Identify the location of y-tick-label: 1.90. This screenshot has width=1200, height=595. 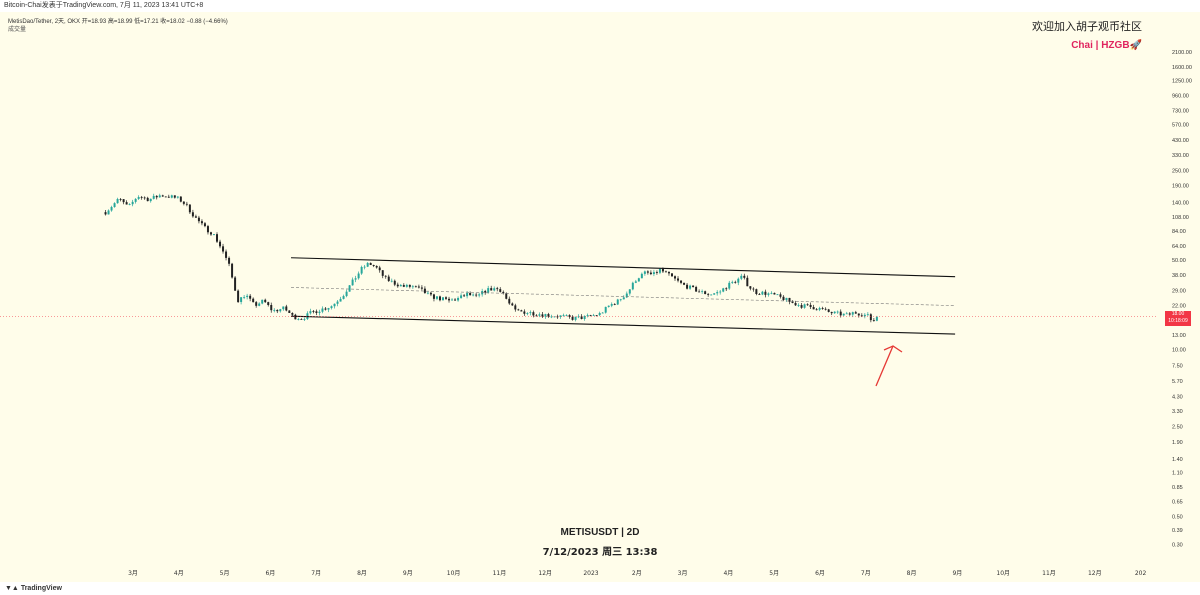
(1177, 443).